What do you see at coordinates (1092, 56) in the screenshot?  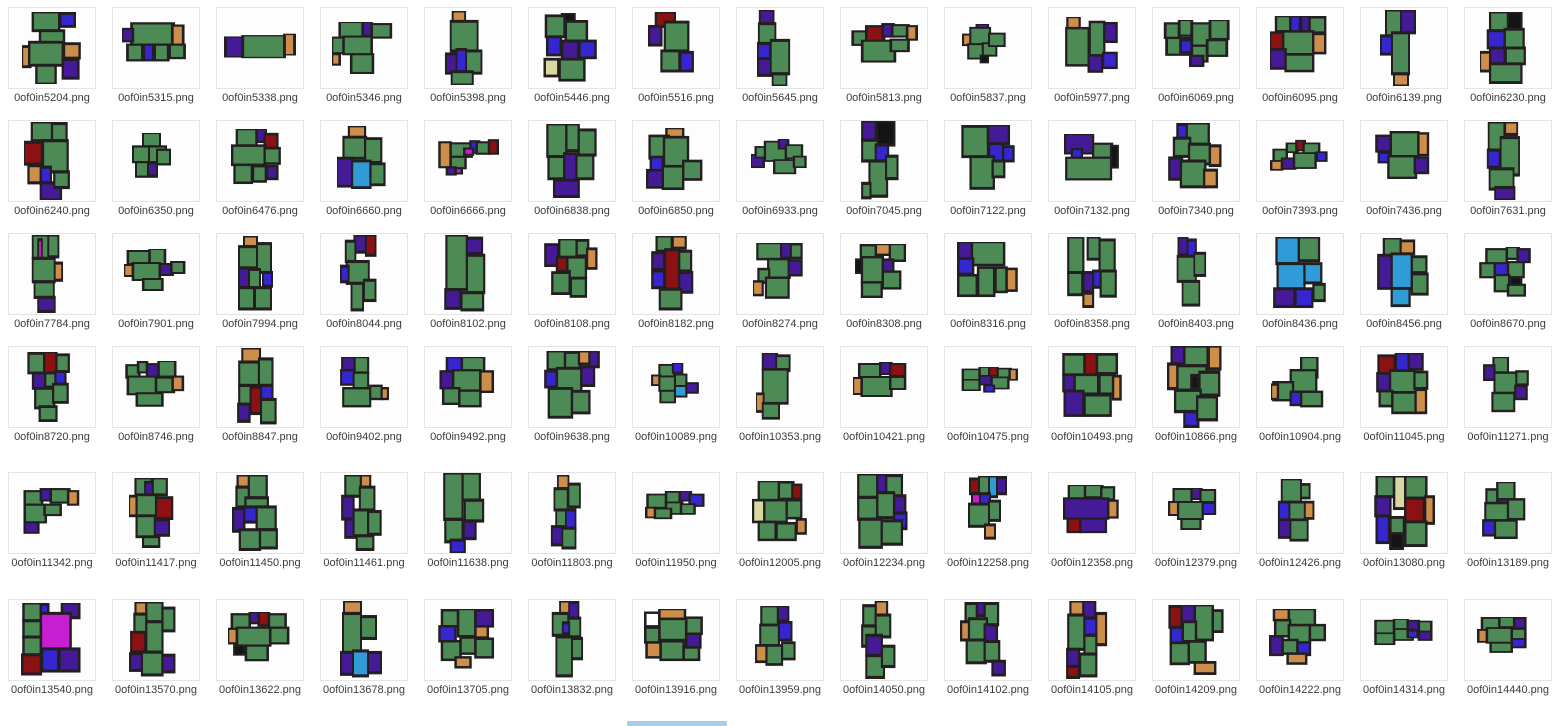 I see `file-item: 0of0in5977.png` at bounding box center [1092, 56].